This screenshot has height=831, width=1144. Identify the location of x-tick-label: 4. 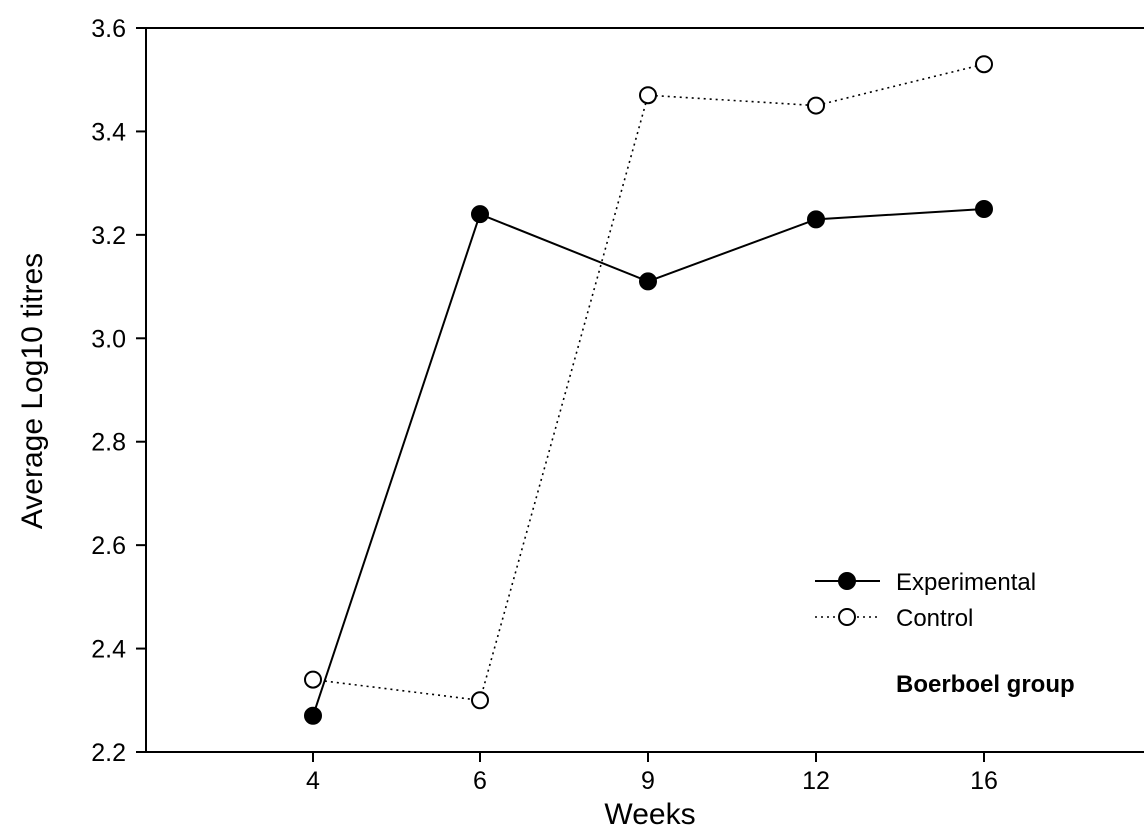
(313, 781).